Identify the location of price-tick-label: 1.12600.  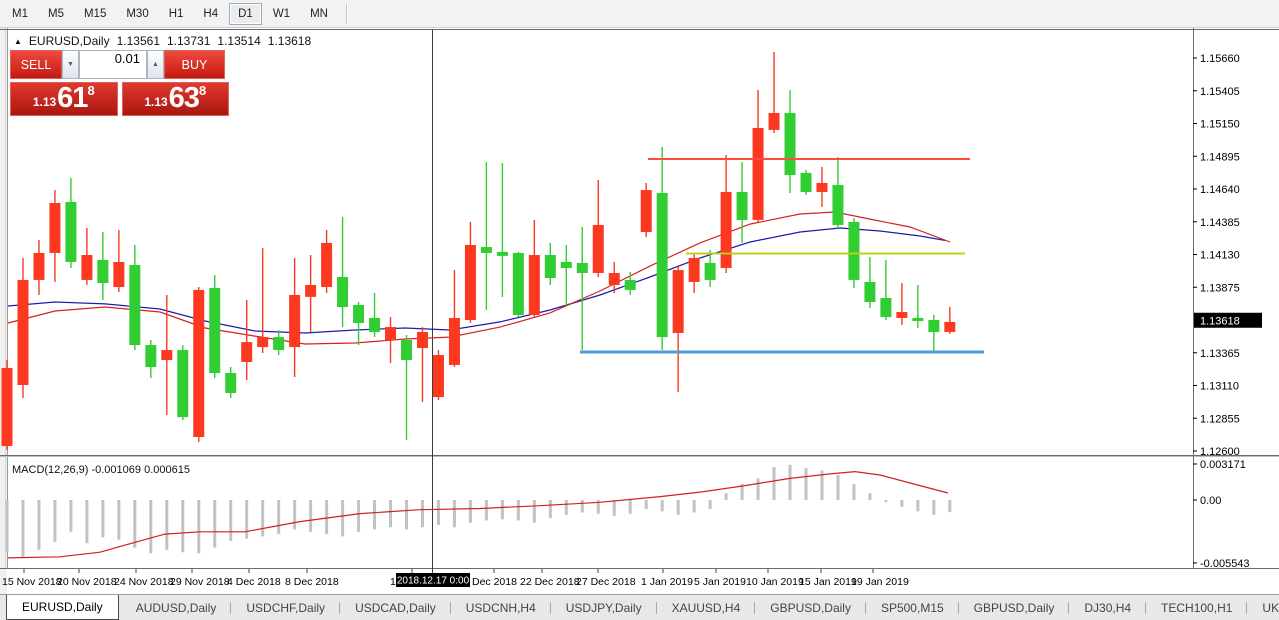
(1220, 452).